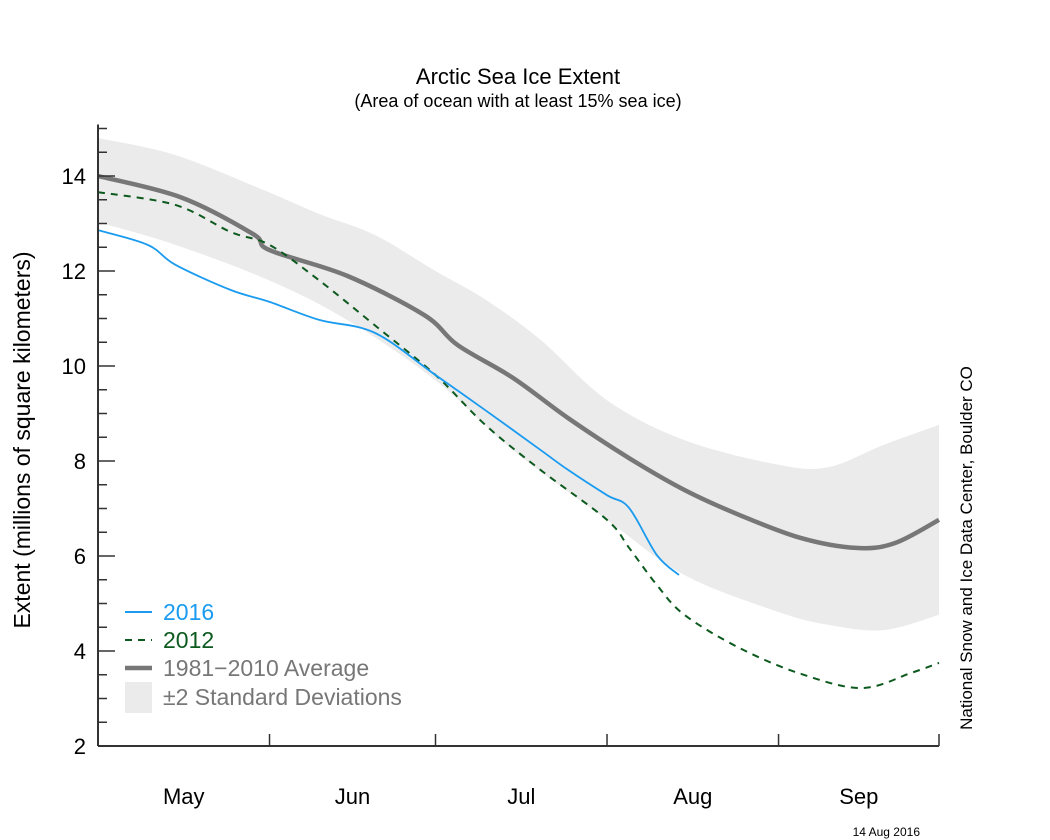  What do you see at coordinates (692, 796) in the screenshot?
I see `x-tick-label: Aug` at bounding box center [692, 796].